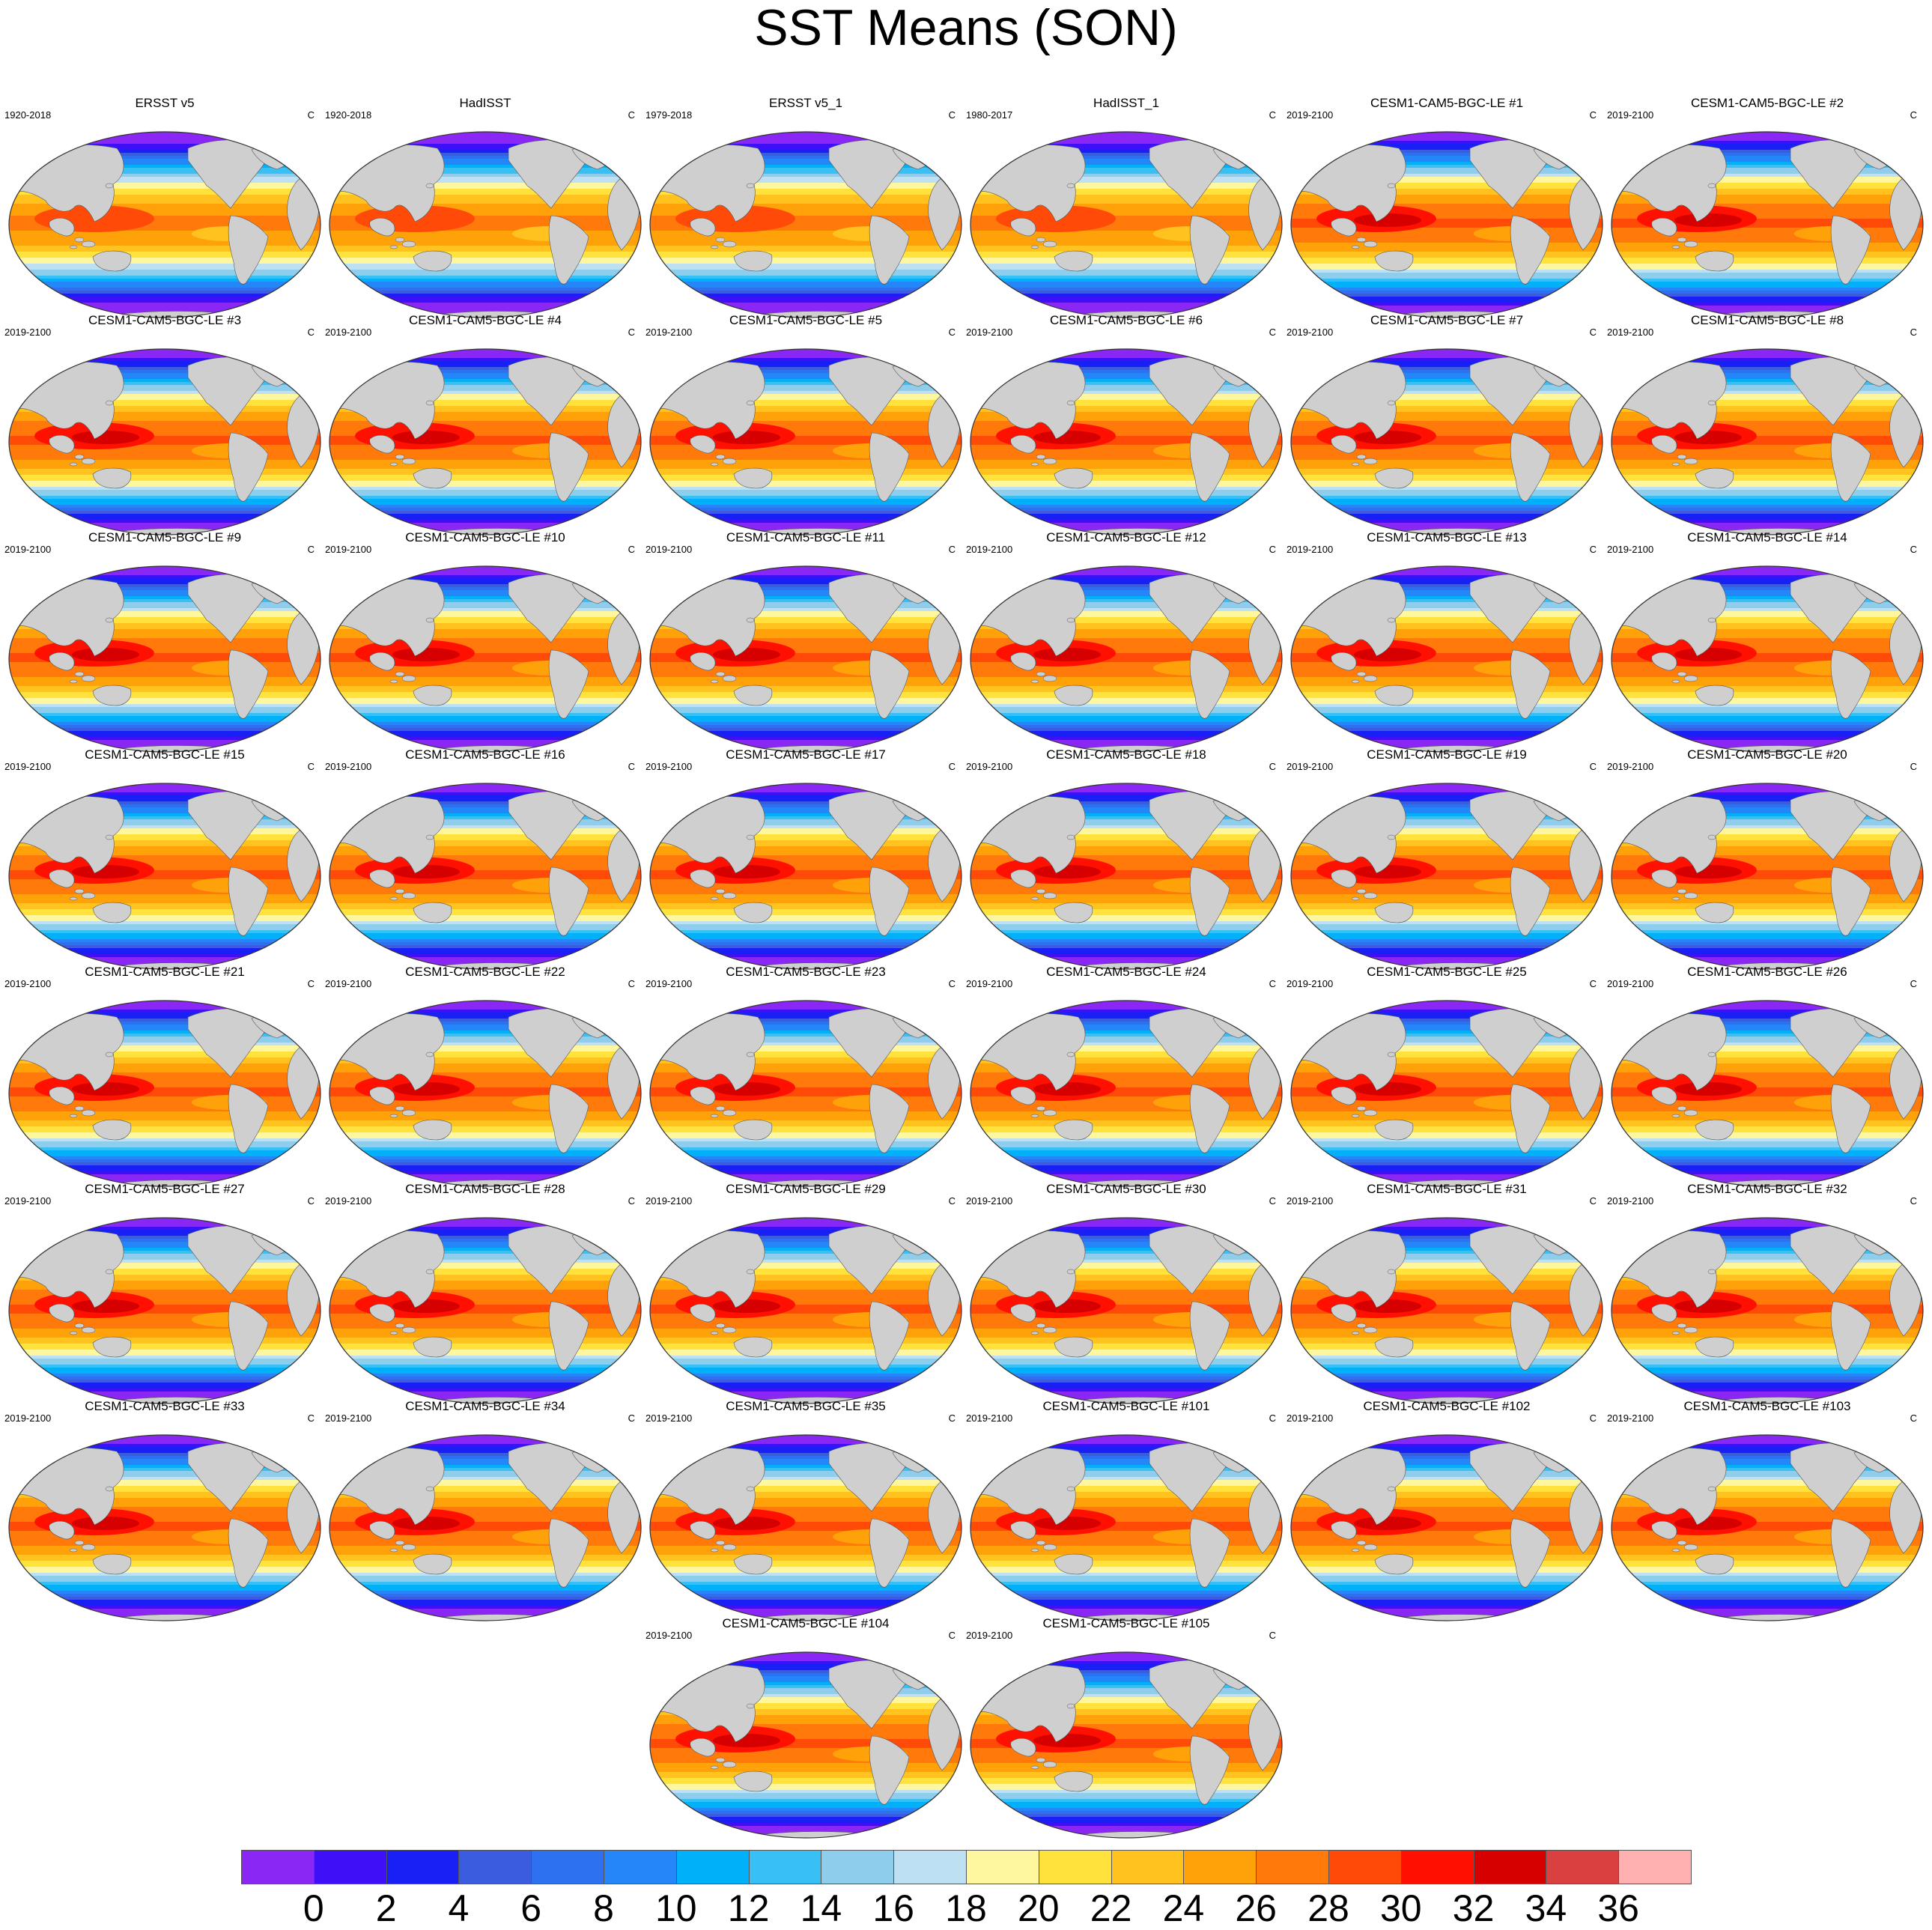  I want to click on colorbar-tick-label: 14, so click(821, 1908).